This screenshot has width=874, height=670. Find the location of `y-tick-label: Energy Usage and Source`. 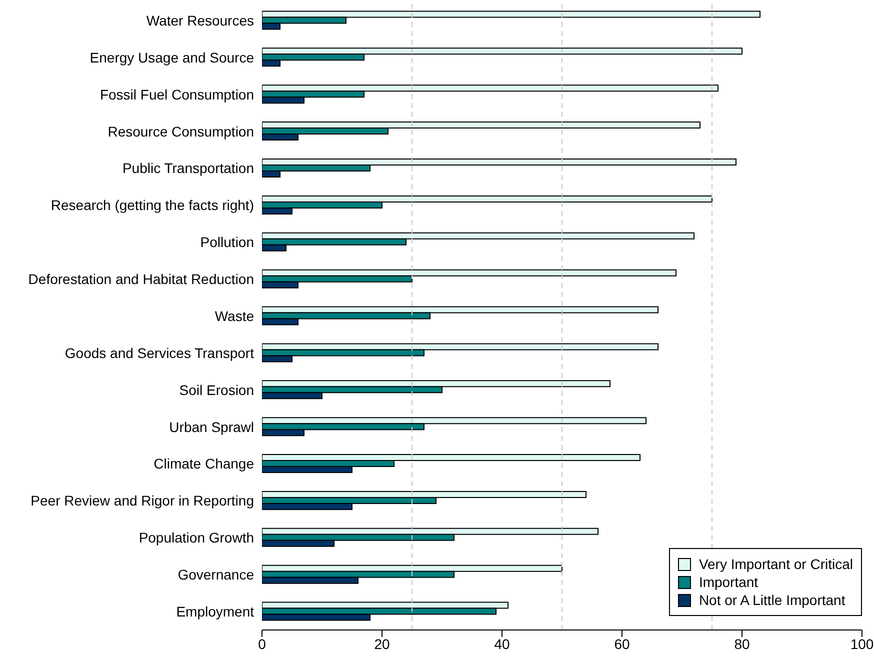

y-tick-label: Energy Usage and Source is located at coordinates (172, 57).